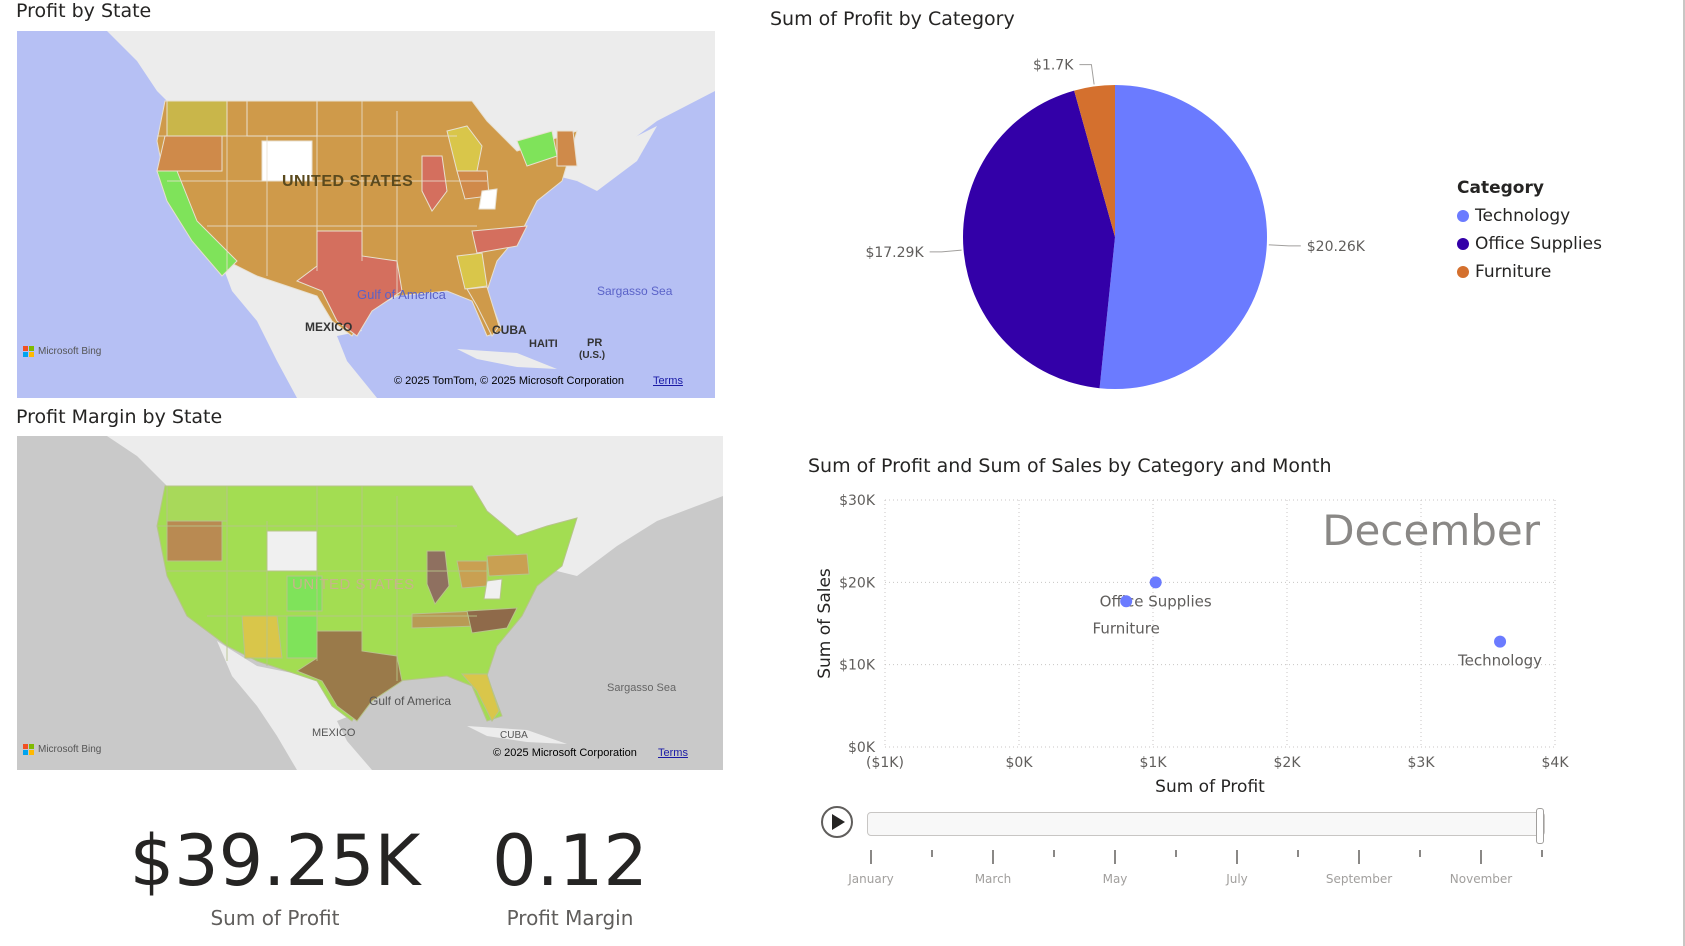 This screenshot has width=1685, height=946. Describe the element at coordinates (262, 637) in the screenshot. I see `arizona-state` at that location.